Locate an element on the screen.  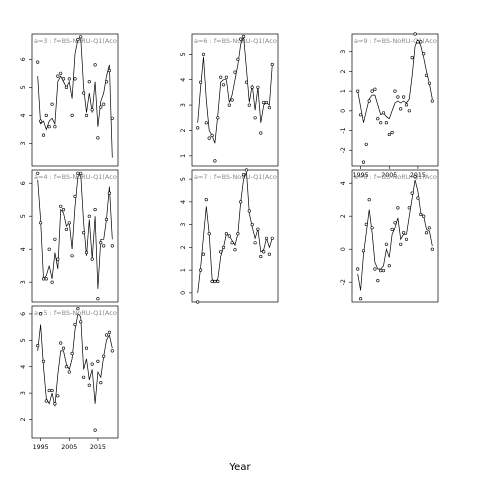
x-tick-label: 1995 is located at coordinates (41, 447).